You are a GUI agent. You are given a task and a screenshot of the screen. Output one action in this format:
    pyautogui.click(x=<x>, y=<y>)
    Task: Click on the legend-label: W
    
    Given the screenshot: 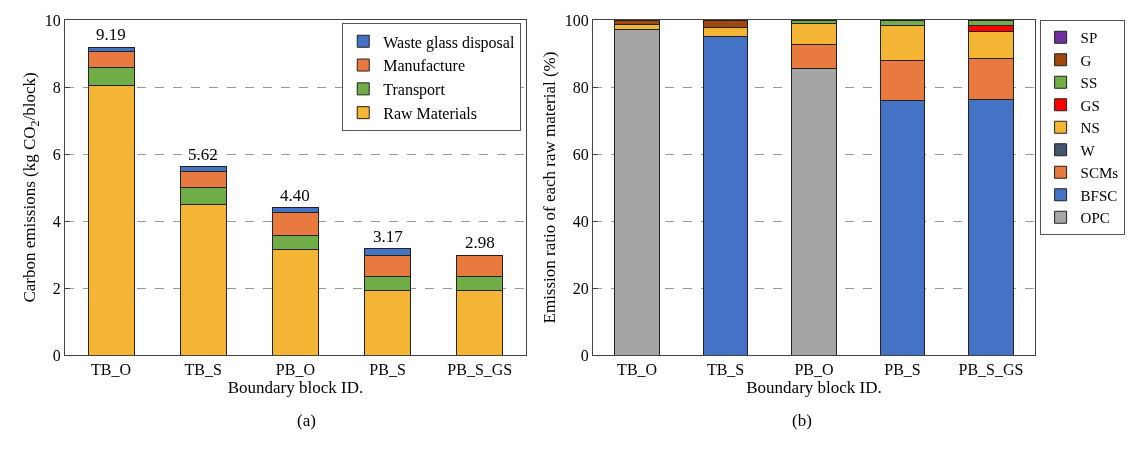 What is the action you would take?
    pyautogui.click(x=1088, y=150)
    